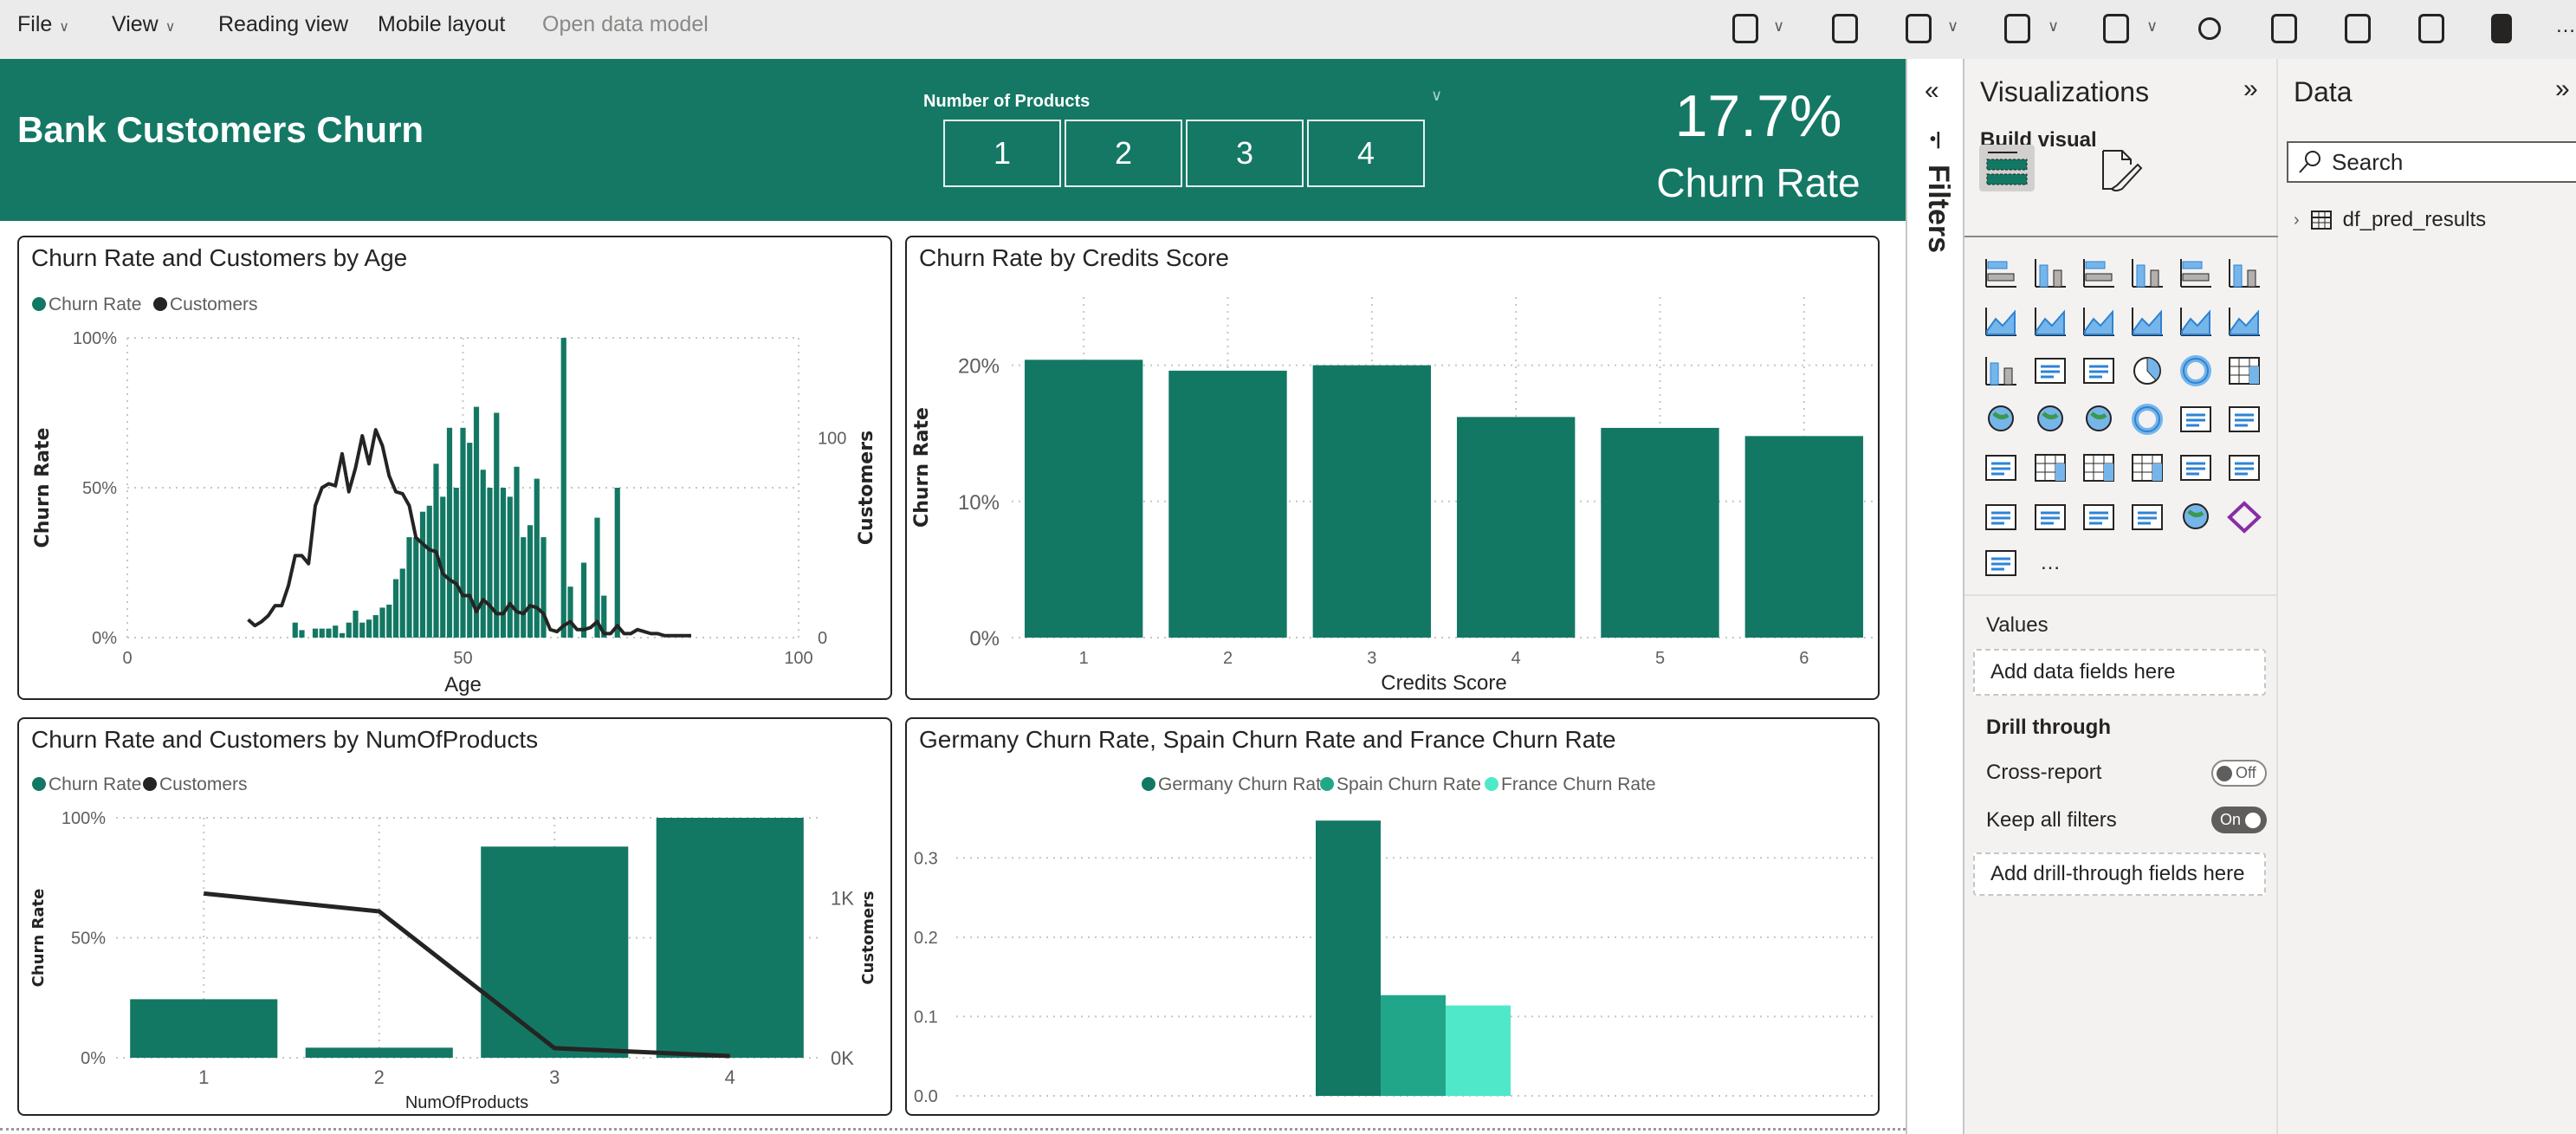  Describe the element at coordinates (43, 24) in the screenshot. I see `menu-file: File ∨` at that location.